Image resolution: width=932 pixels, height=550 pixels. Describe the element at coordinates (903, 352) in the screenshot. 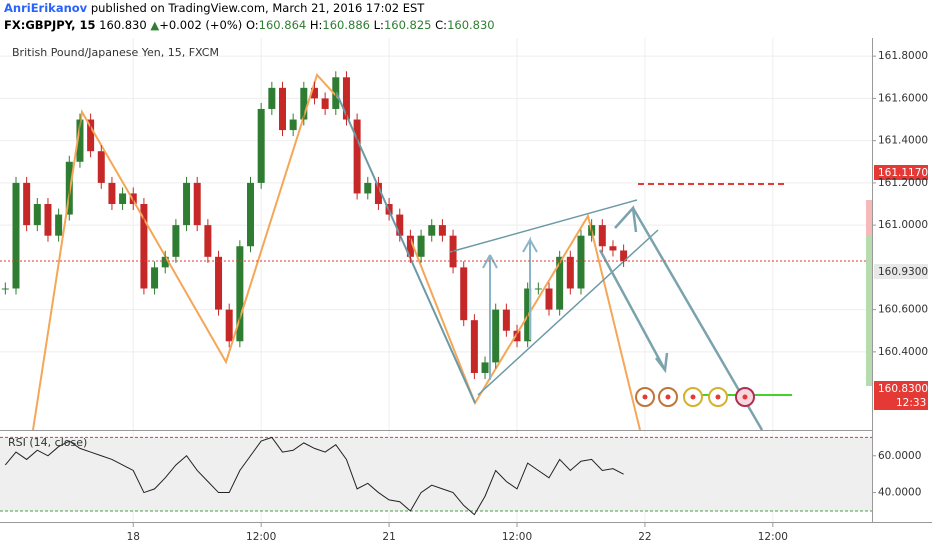

I see `y-tick-label: 160.4000` at that location.